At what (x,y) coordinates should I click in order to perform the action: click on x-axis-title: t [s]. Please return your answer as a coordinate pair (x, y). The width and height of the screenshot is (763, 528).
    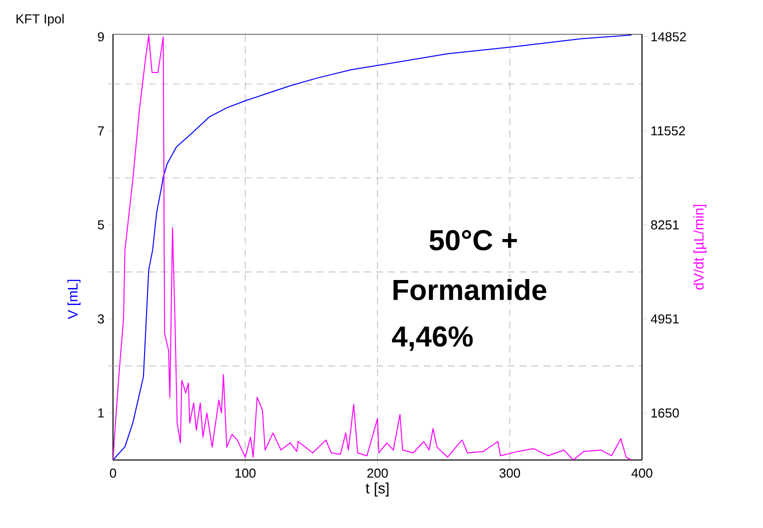
    Looking at the image, I should click on (377, 489).